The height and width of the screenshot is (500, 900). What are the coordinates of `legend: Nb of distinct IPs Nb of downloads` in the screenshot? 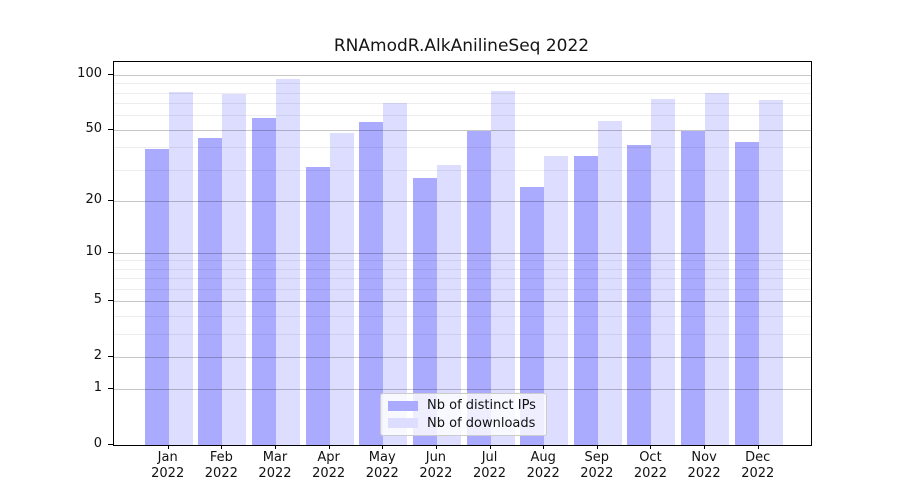 It's located at (463, 414).